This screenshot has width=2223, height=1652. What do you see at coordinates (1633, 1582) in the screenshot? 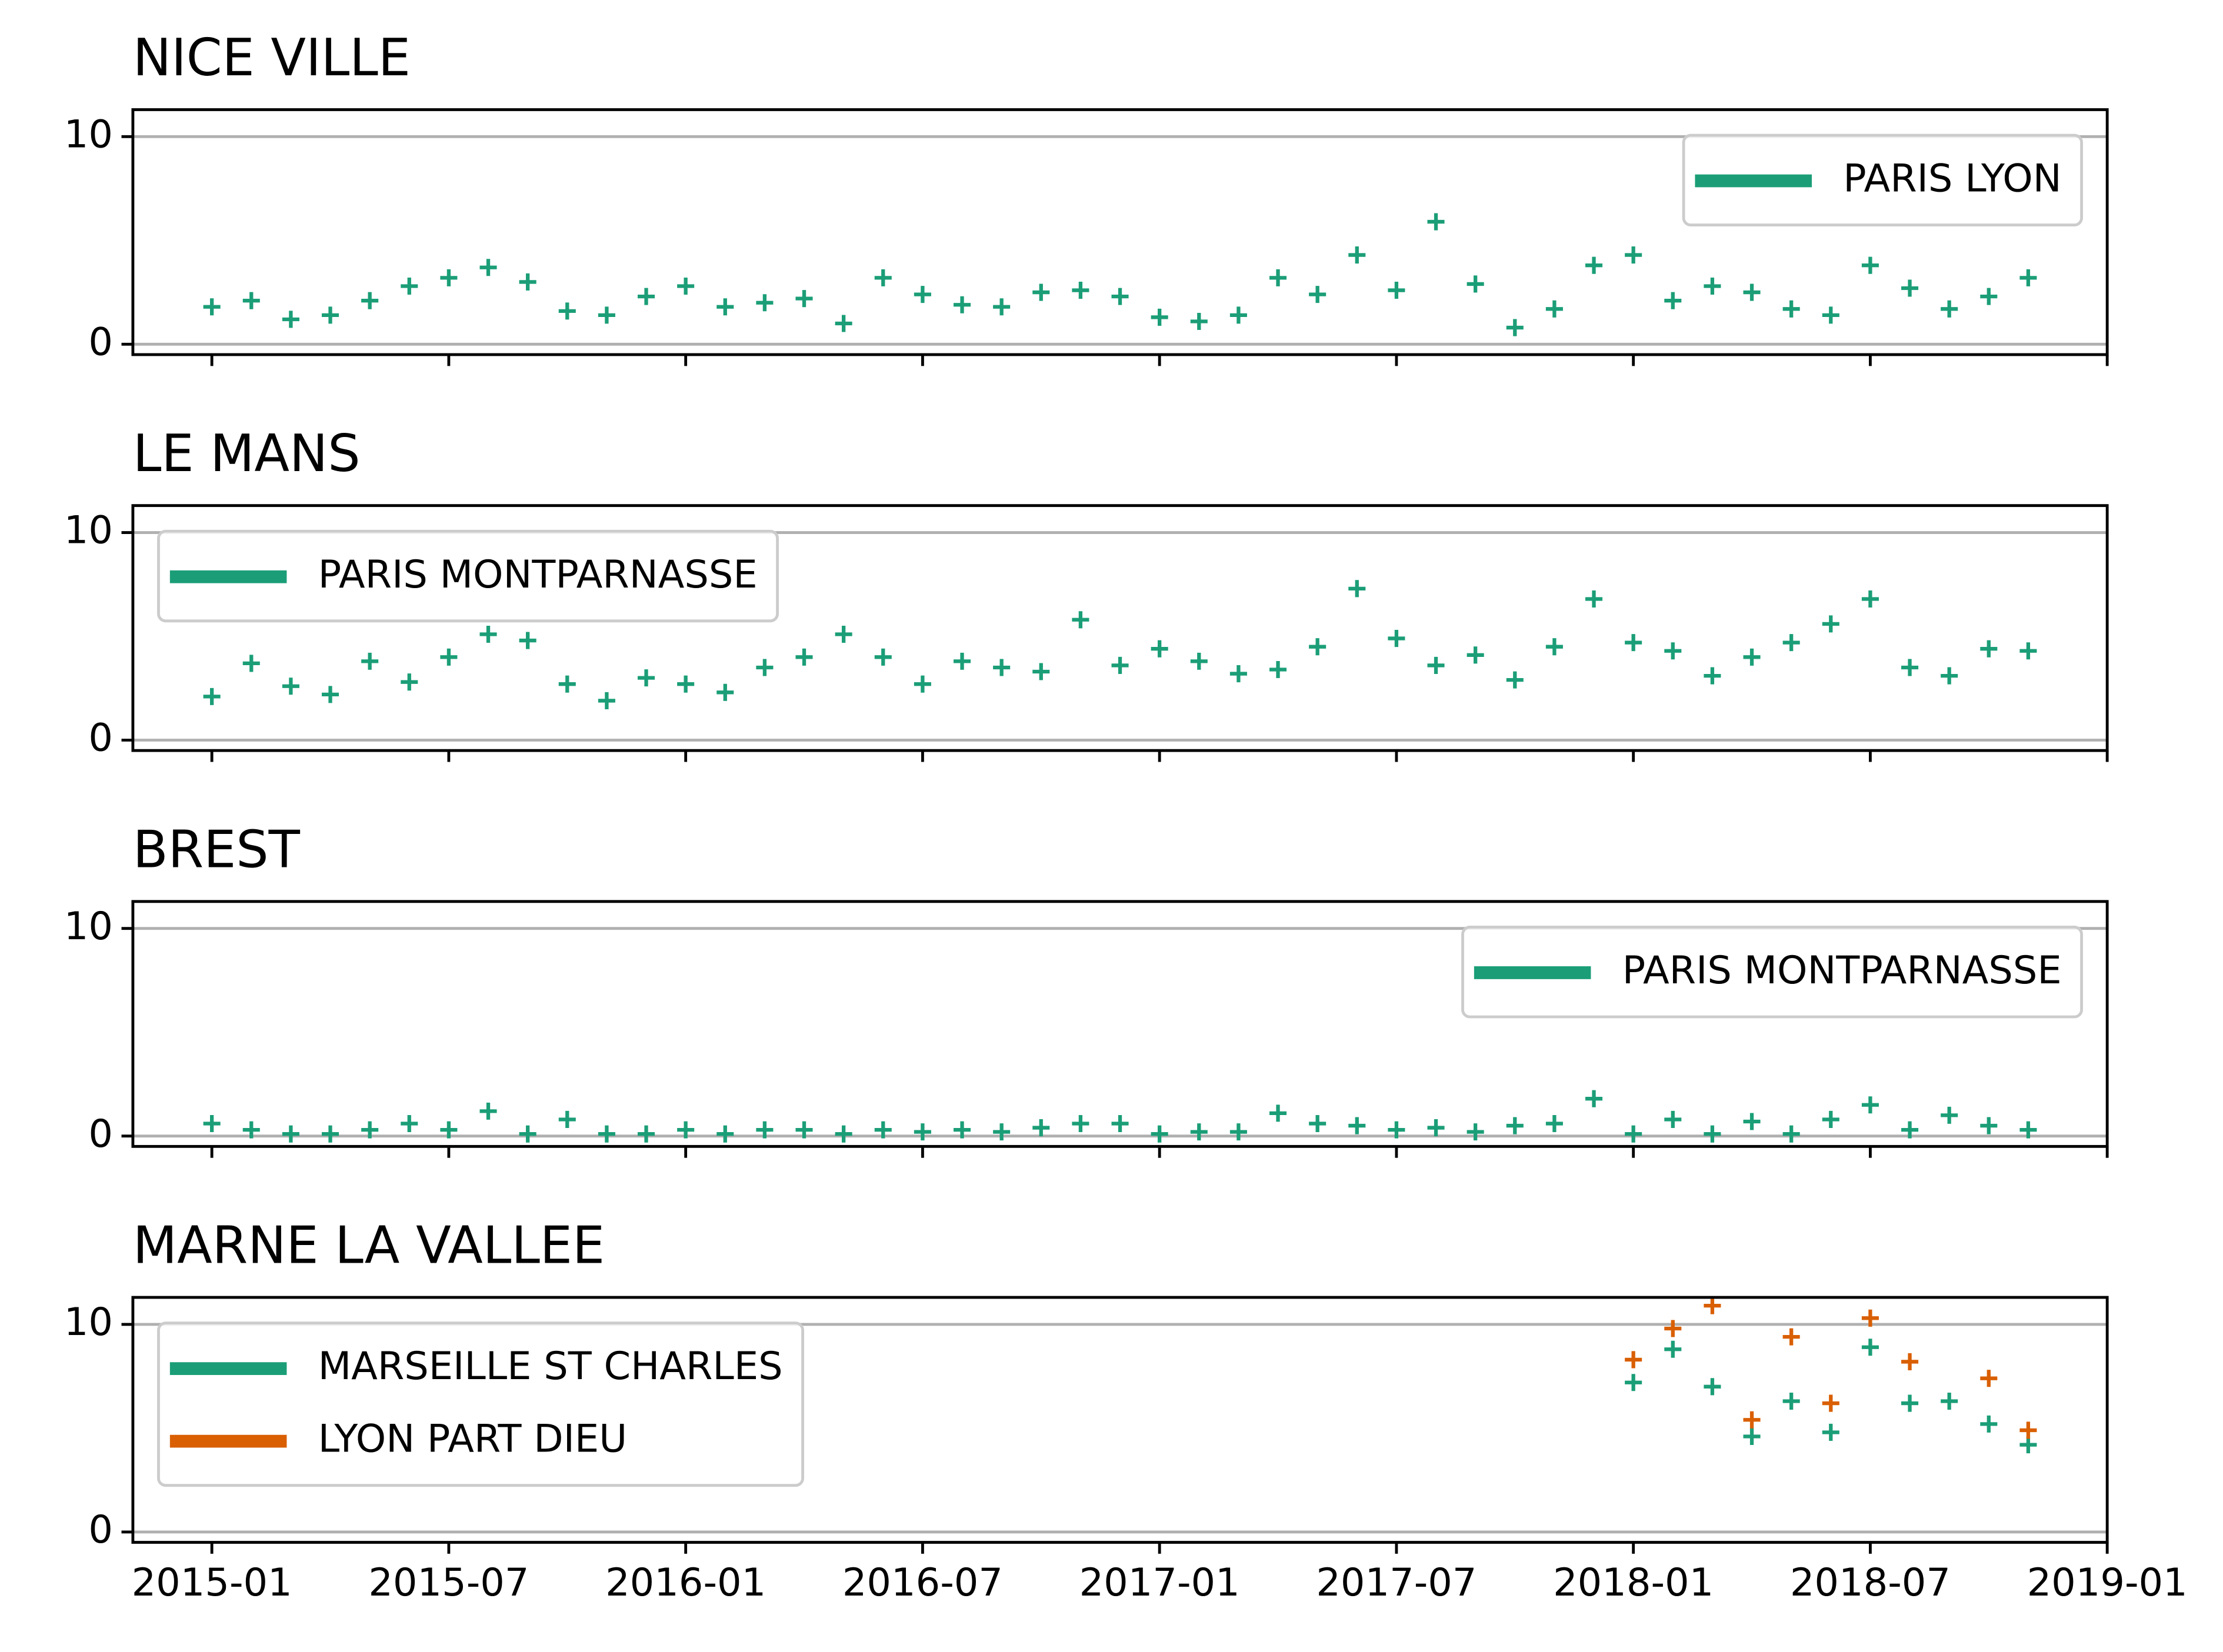
I see `x-tick-label: 2018-01` at bounding box center [1633, 1582].